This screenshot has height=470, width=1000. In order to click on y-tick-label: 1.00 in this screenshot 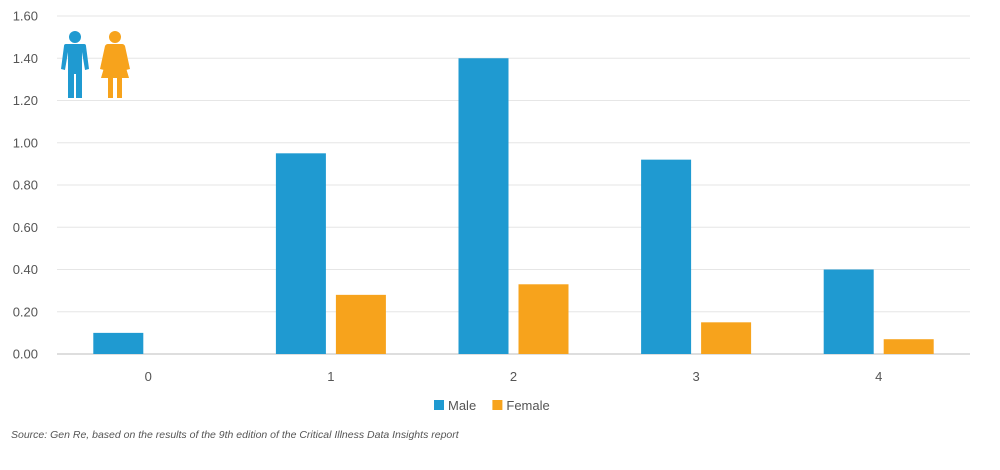, I will do `click(25, 142)`.